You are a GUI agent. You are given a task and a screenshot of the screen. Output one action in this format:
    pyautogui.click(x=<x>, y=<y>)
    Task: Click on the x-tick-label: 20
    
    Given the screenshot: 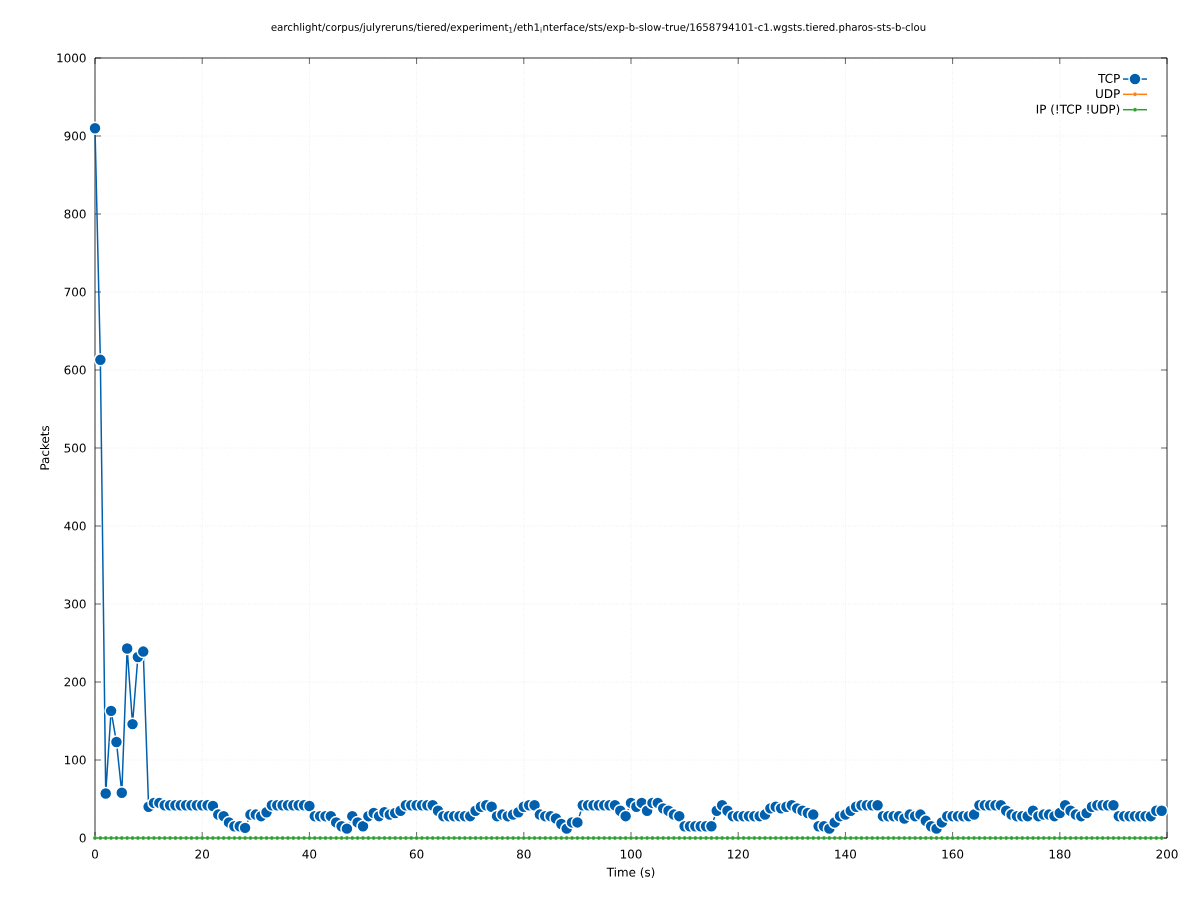 What is the action you would take?
    pyautogui.click(x=202, y=854)
    